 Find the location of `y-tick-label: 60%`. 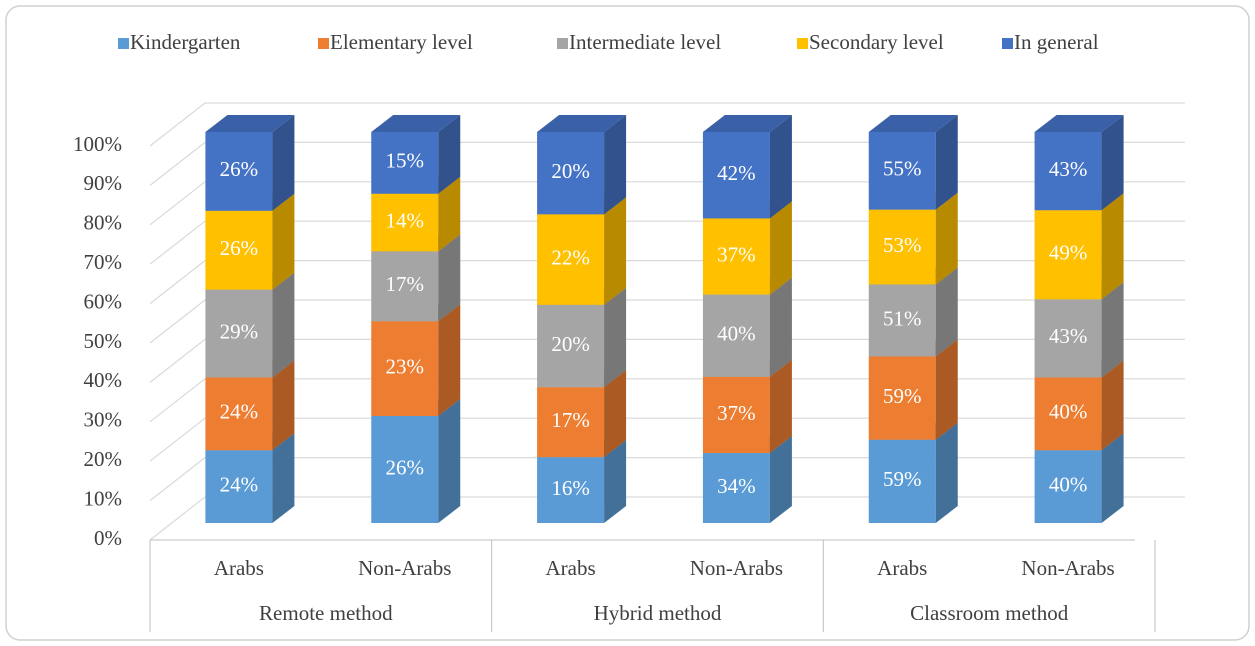

y-tick-label: 60% is located at coordinates (103, 301).